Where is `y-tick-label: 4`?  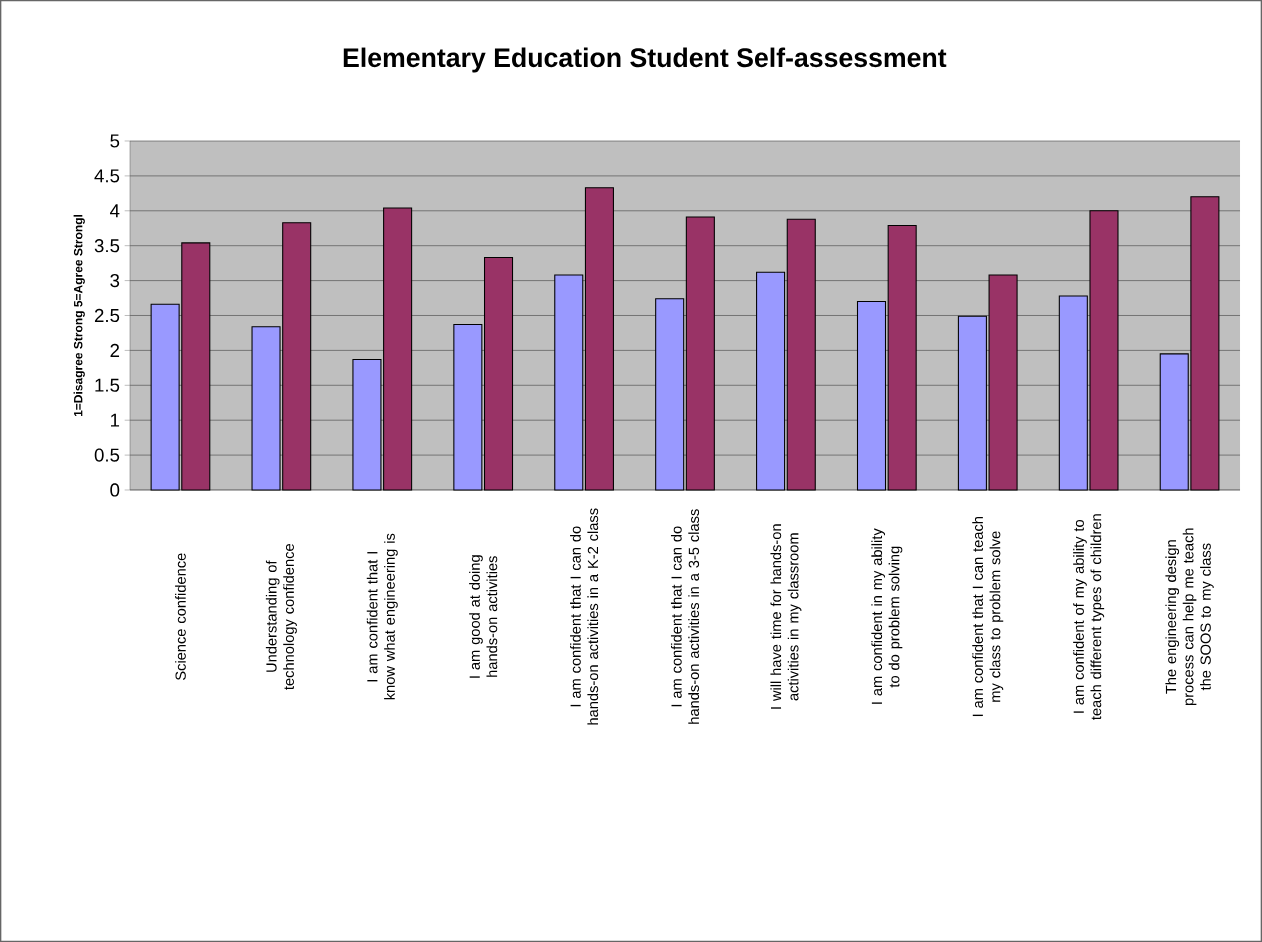
y-tick-label: 4 is located at coordinates (115, 211).